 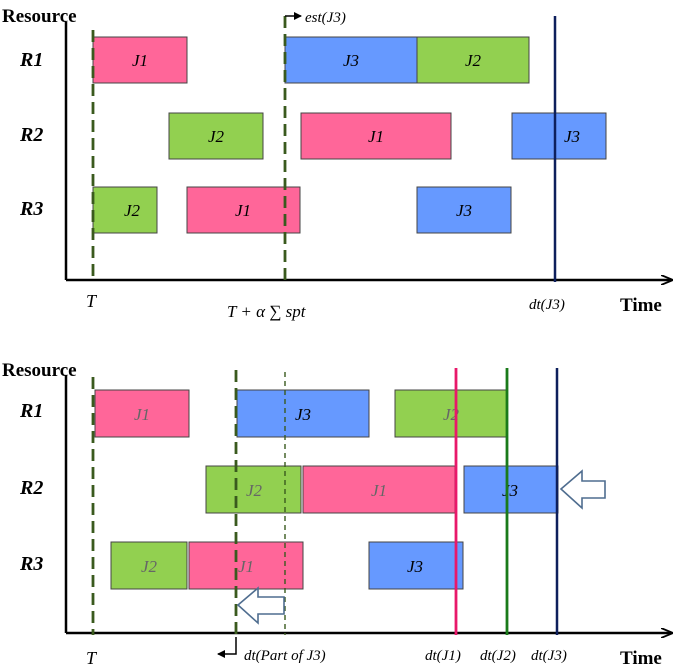 What do you see at coordinates (31, 209) in the screenshot?
I see `top-row-label-r3: R3` at bounding box center [31, 209].